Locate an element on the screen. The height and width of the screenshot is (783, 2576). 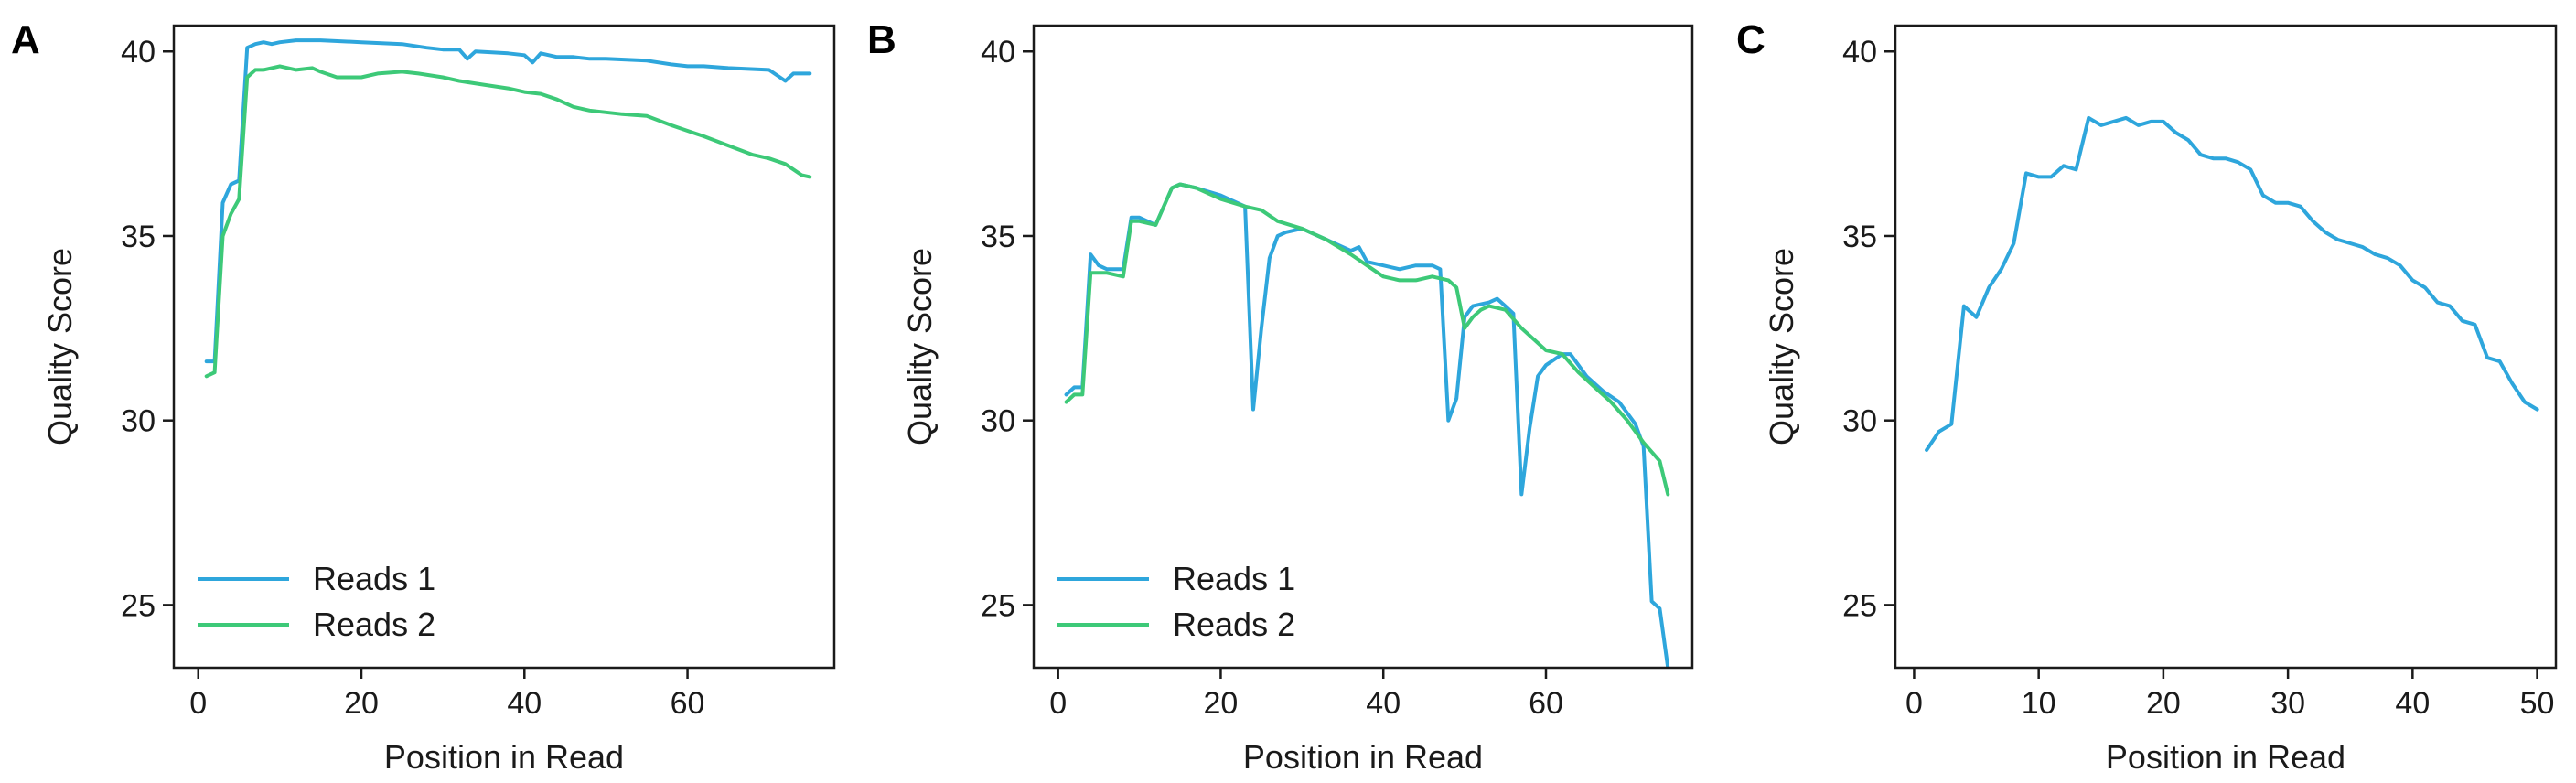
panel-letter: A is located at coordinates (26, 40).